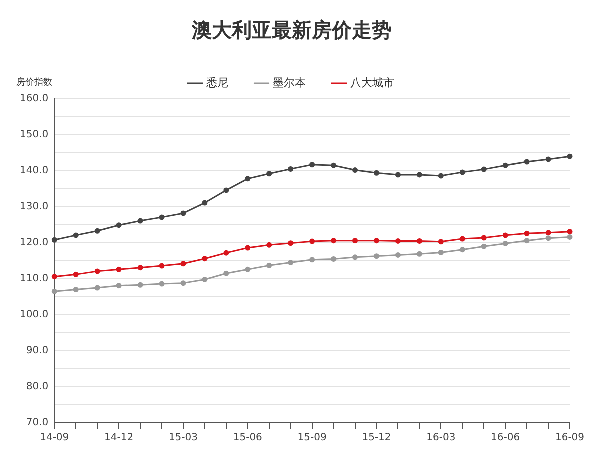  What do you see at coordinates (441, 438) in the screenshot?
I see `x-tick-label: 16-03` at bounding box center [441, 438].